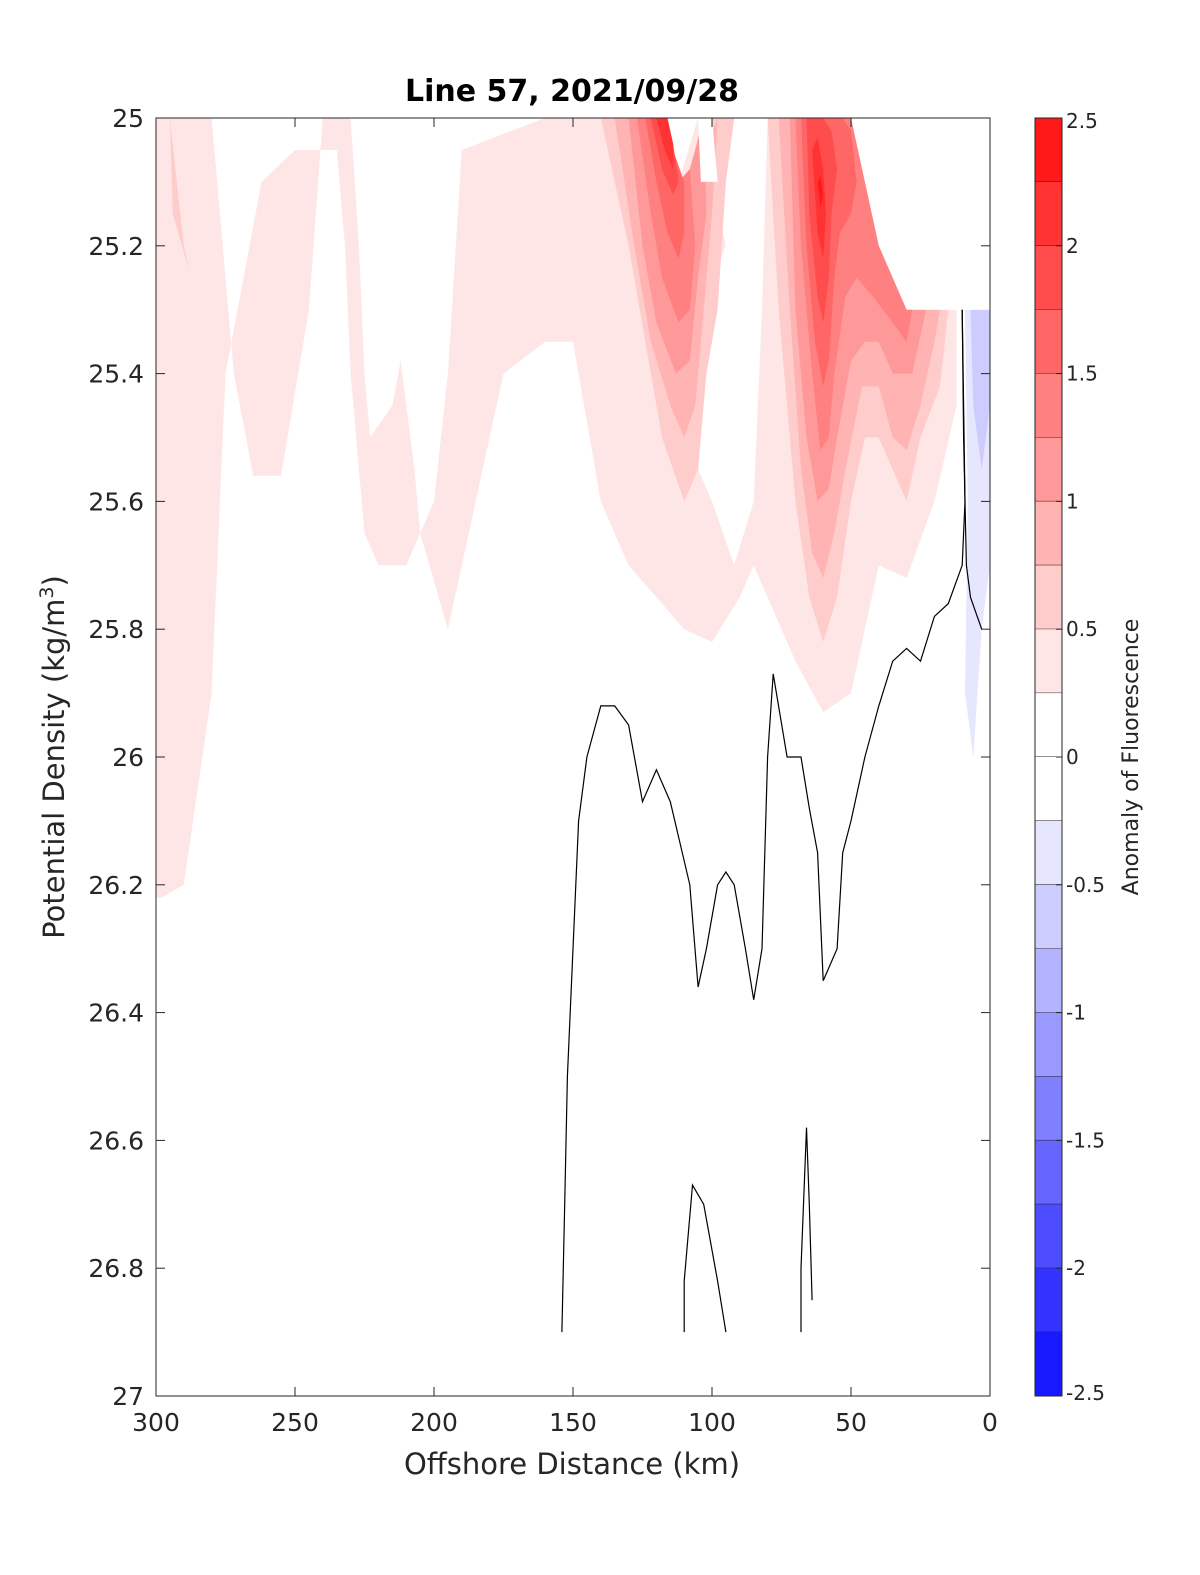 This screenshot has height=1575, width=1200. Describe the element at coordinates (128, 118) in the screenshot. I see `y-tick-label-0: 25` at that location.